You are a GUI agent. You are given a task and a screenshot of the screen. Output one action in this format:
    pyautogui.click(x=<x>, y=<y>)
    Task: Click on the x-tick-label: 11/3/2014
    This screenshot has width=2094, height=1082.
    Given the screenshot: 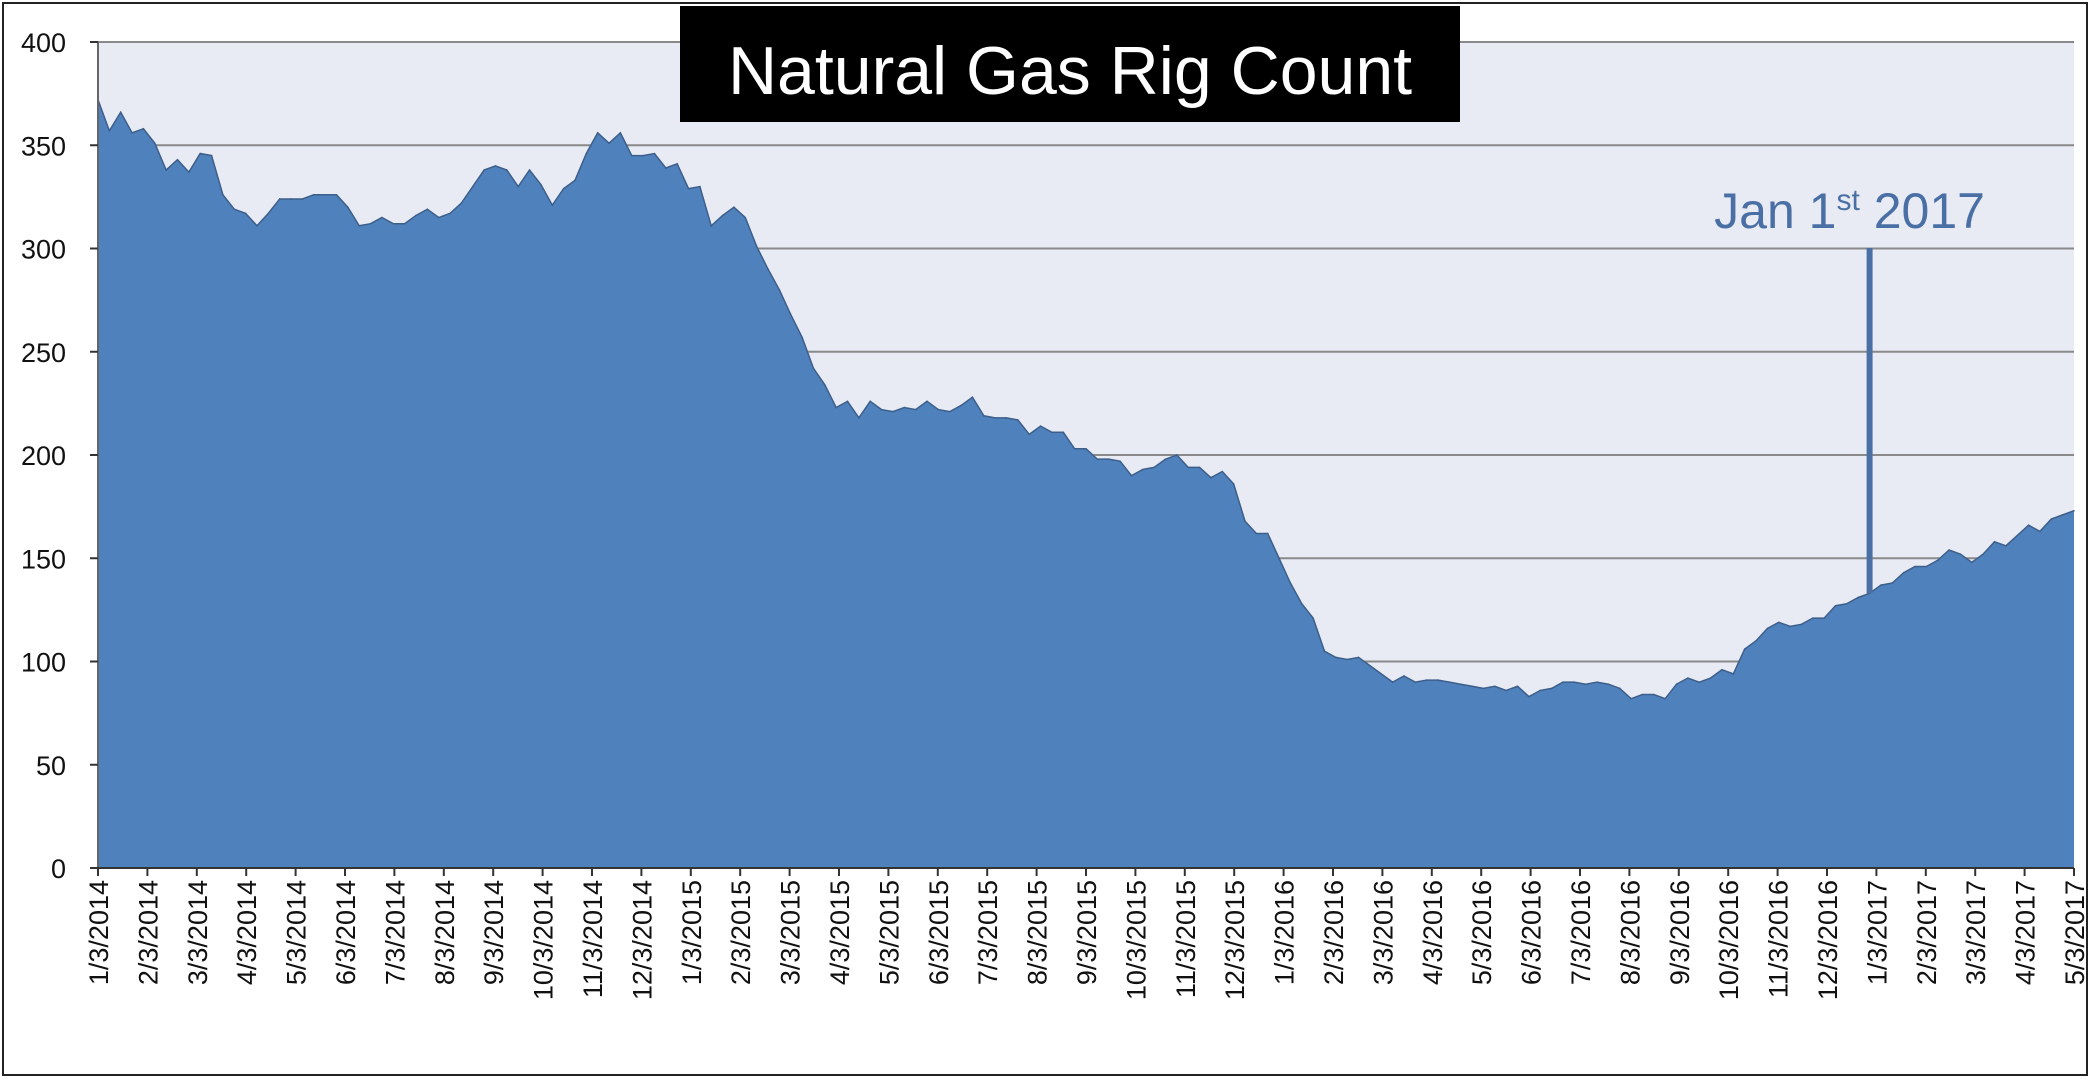 What is the action you would take?
    pyautogui.click(x=593, y=939)
    